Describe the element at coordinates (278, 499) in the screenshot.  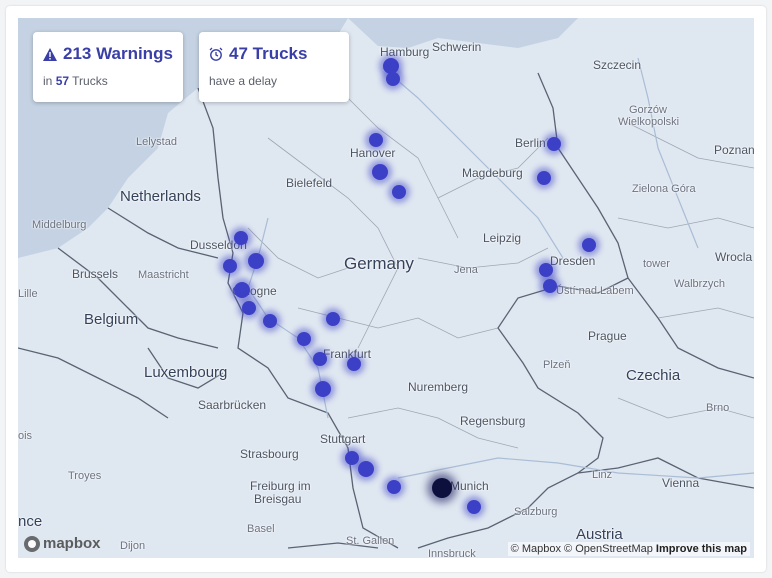
I see `city-label-freiburg-2: Breisgau` at that location.